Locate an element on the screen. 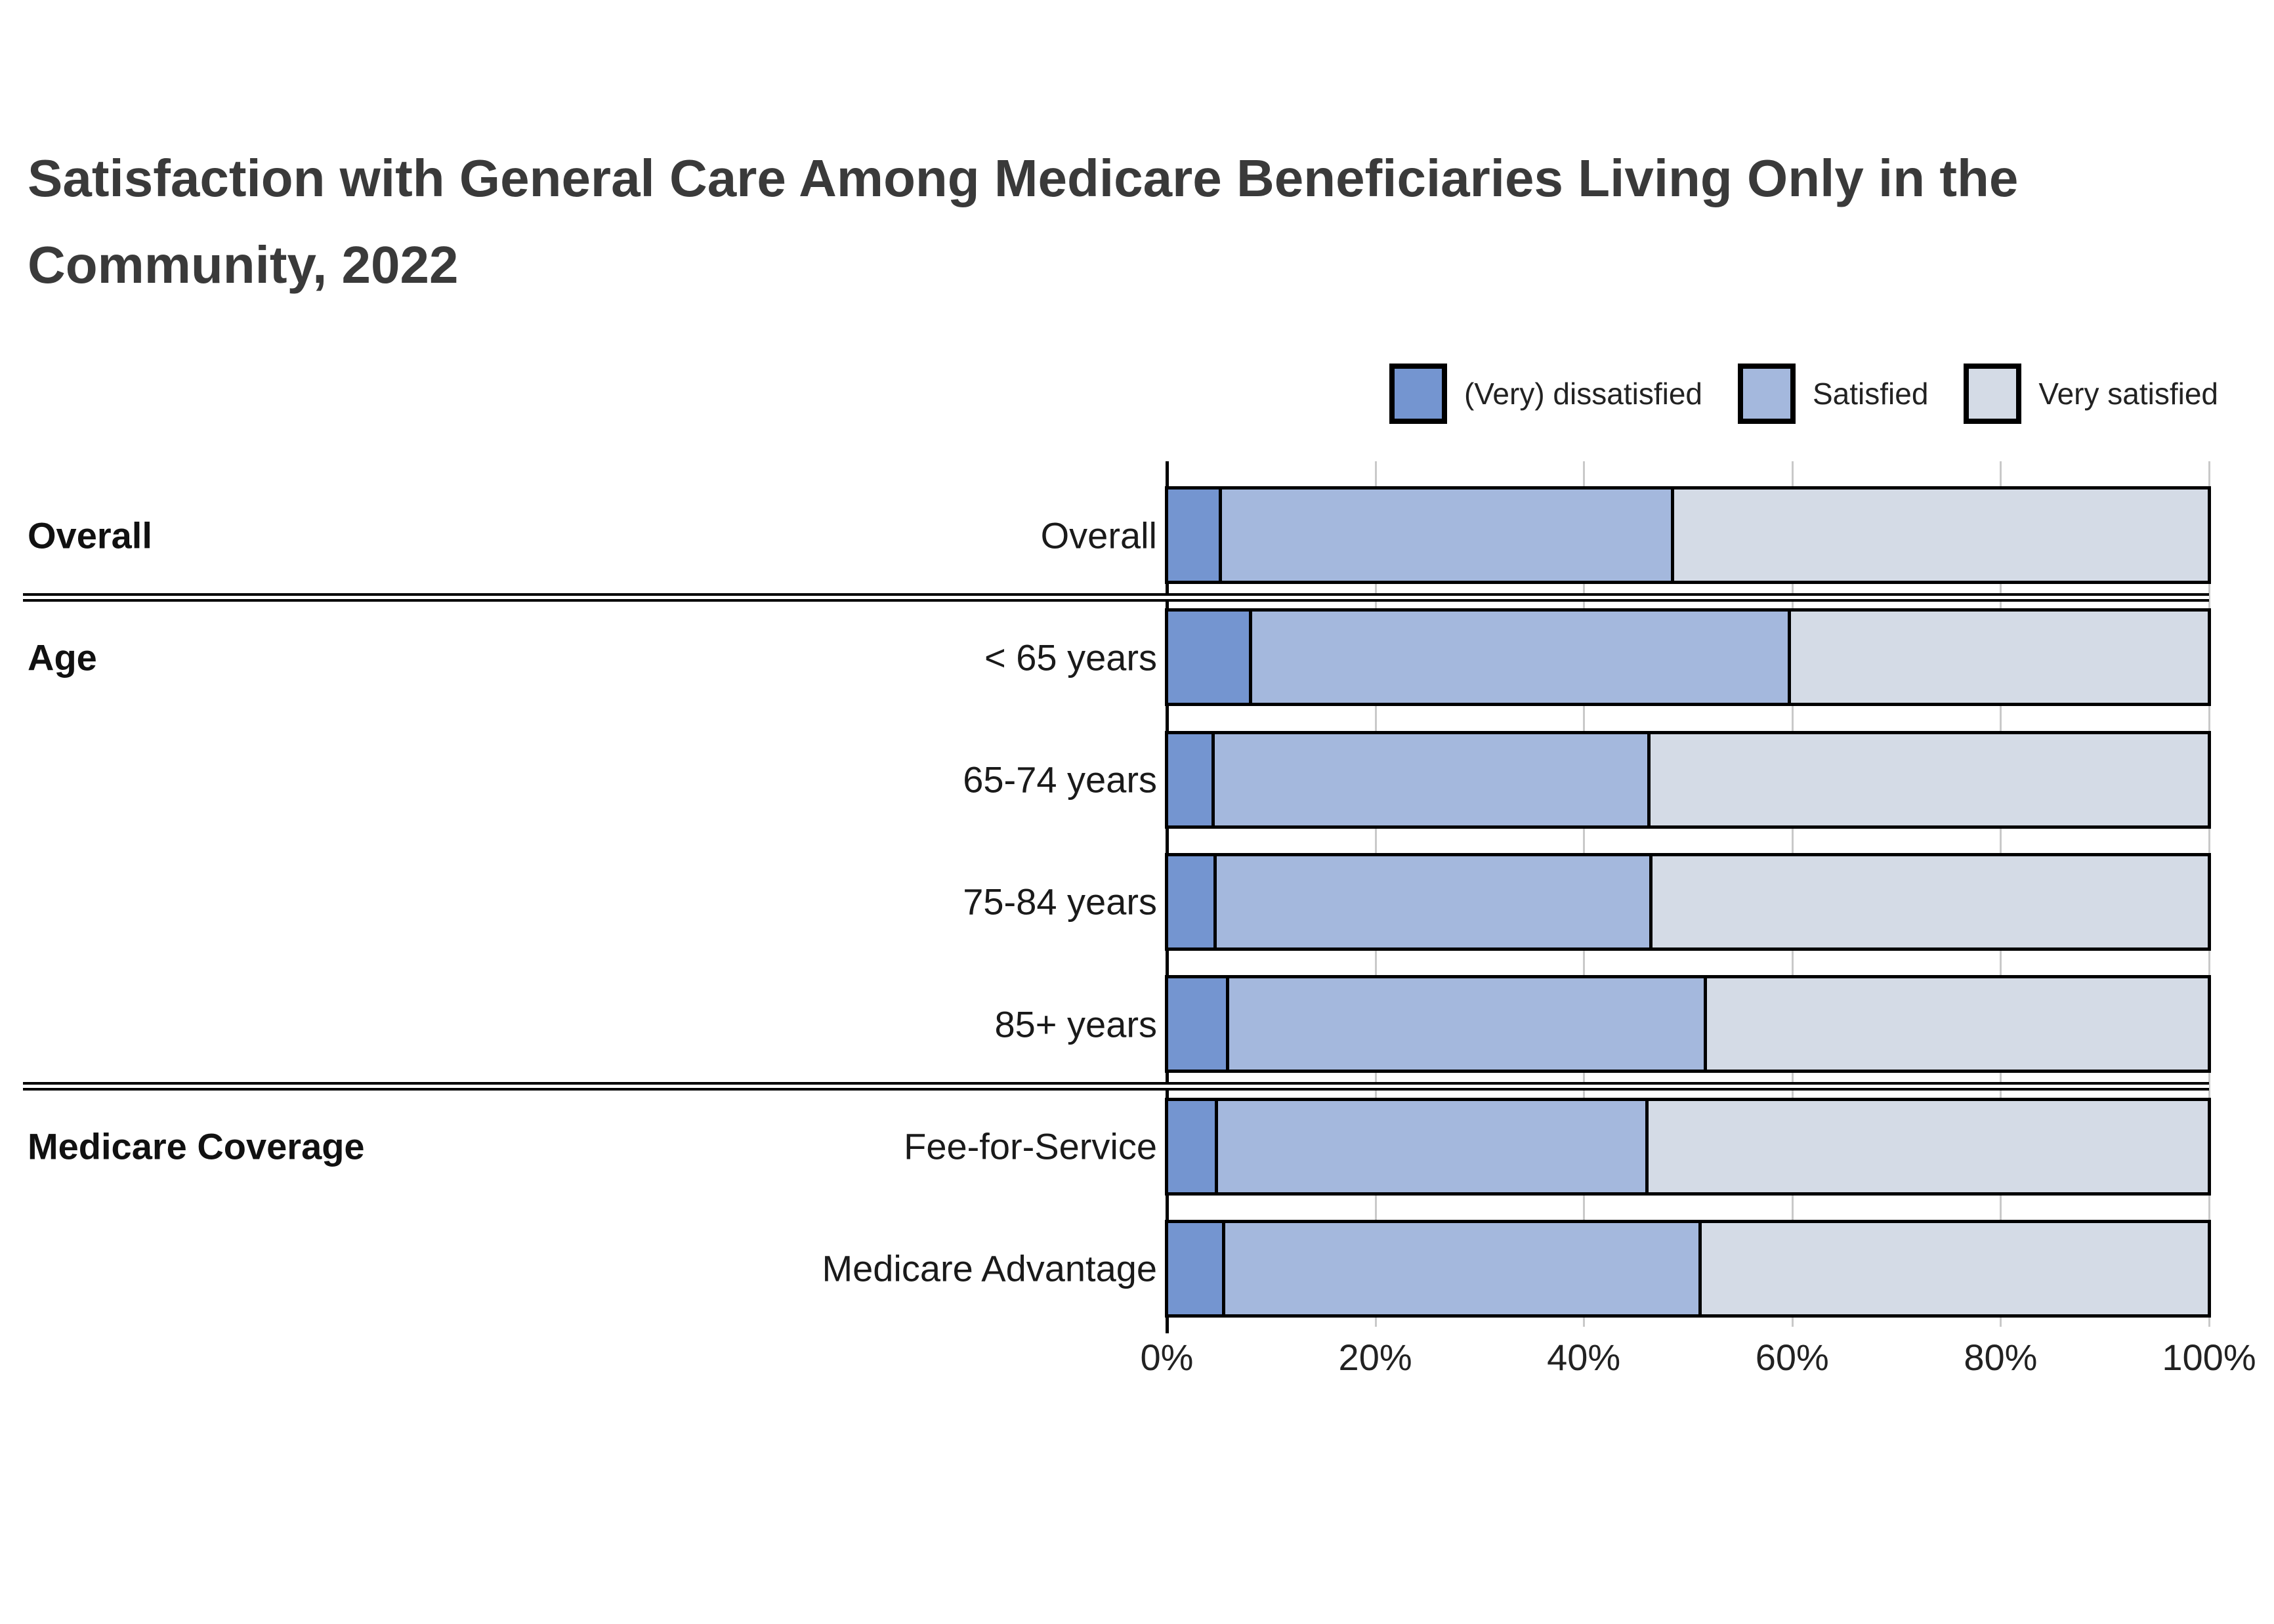  legend-item: Very satisfied is located at coordinates (2091, 394).